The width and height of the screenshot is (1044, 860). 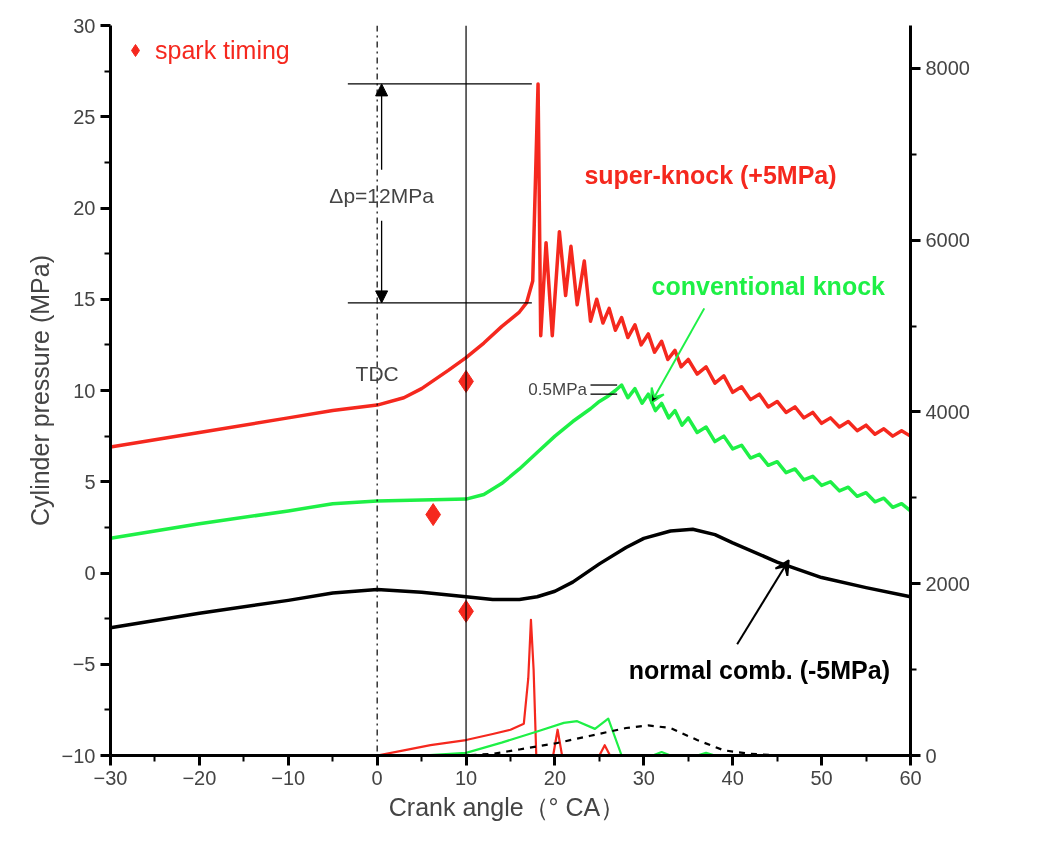 What do you see at coordinates (947, 240) in the screenshot?
I see `y2-tick-label: 6000` at bounding box center [947, 240].